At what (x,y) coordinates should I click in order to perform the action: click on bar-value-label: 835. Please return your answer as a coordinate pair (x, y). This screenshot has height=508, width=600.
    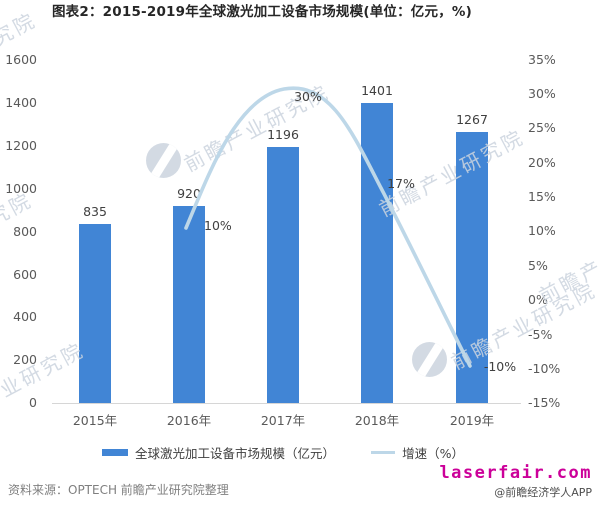
    Looking at the image, I should click on (95, 211).